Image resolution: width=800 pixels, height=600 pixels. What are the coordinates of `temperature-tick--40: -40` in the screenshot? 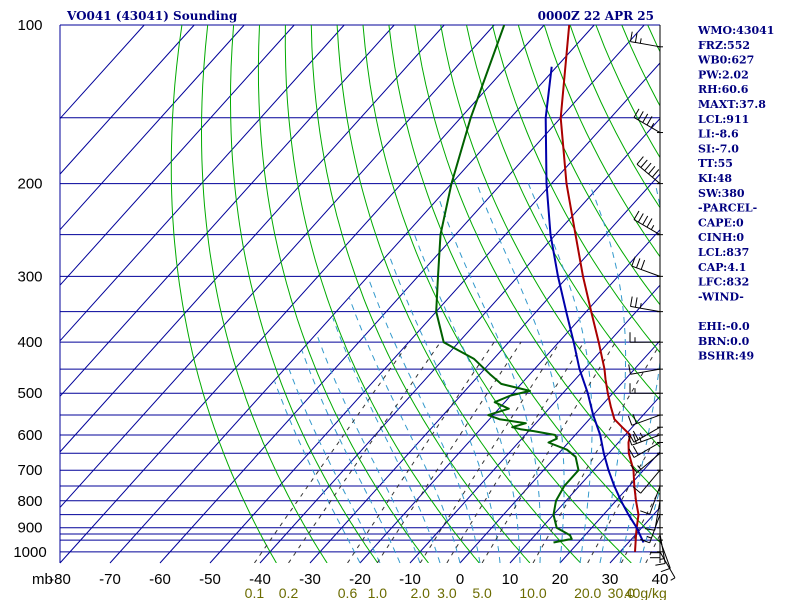 It's located at (260, 579).